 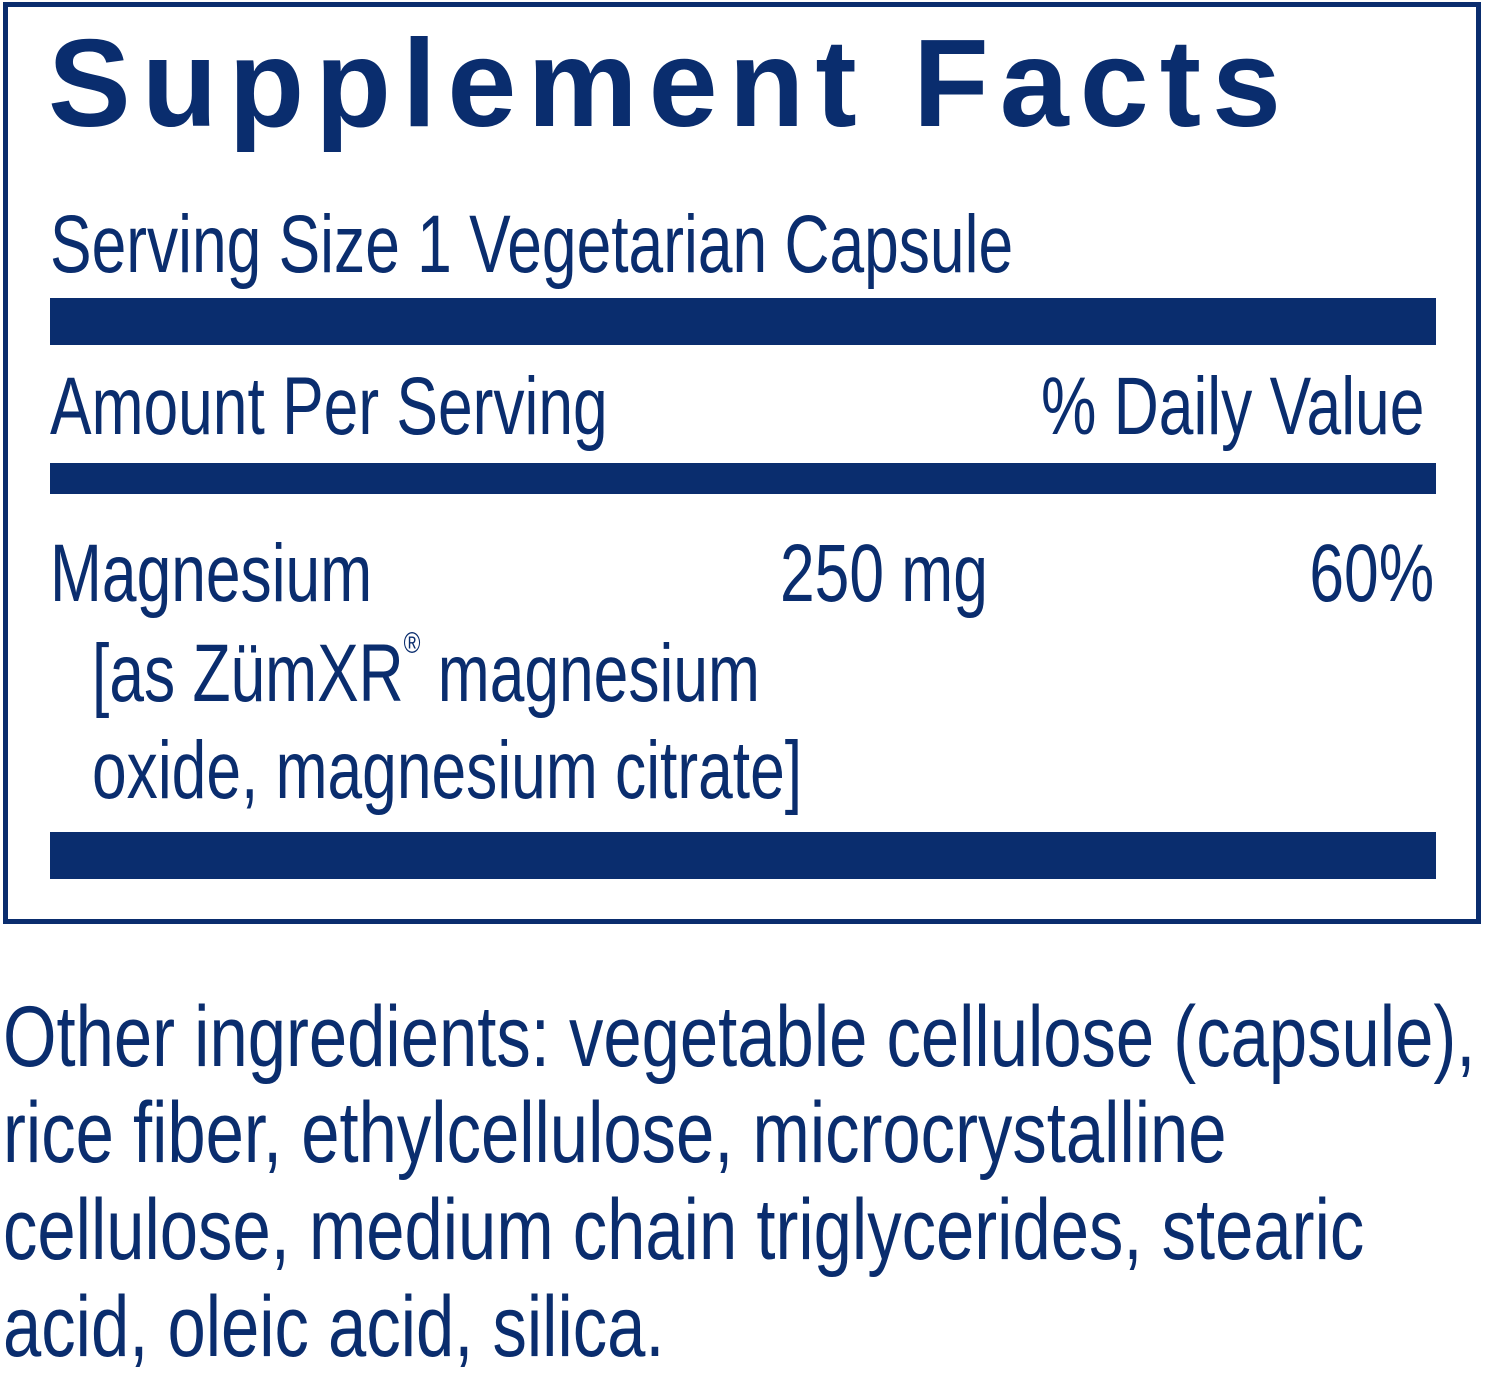 What do you see at coordinates (743, 855) in the screenshot?
I see `divider-thick-bottom` at bounding box center [743, 855].